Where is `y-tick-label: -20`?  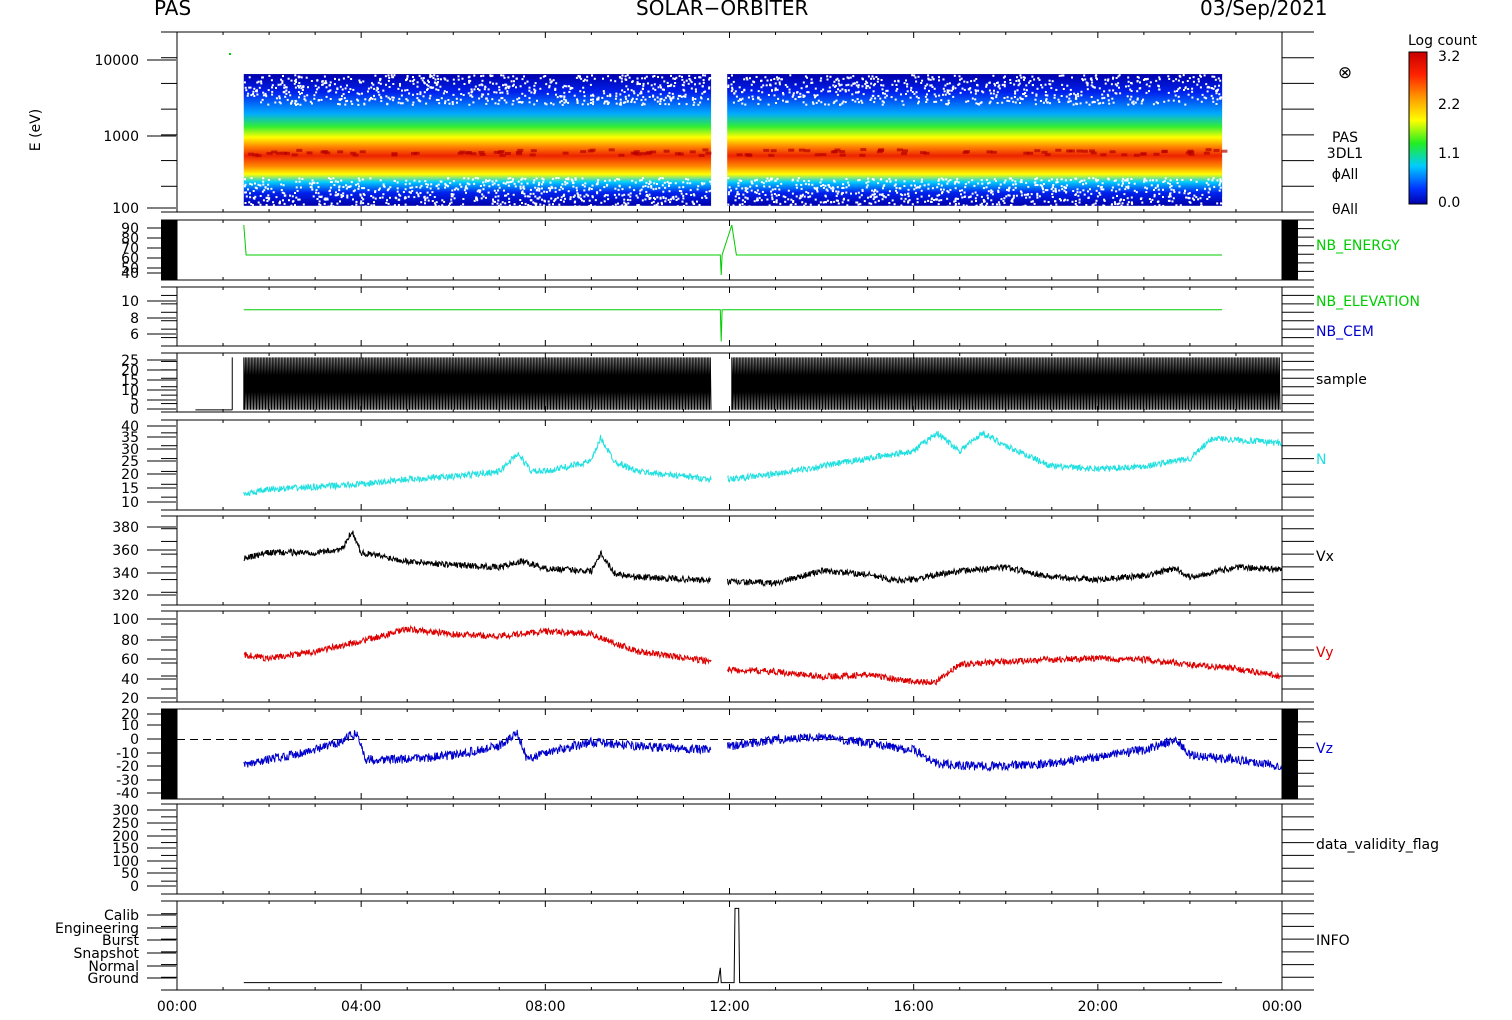 y-tick-label: -20 is located at coordinates (127, 767).